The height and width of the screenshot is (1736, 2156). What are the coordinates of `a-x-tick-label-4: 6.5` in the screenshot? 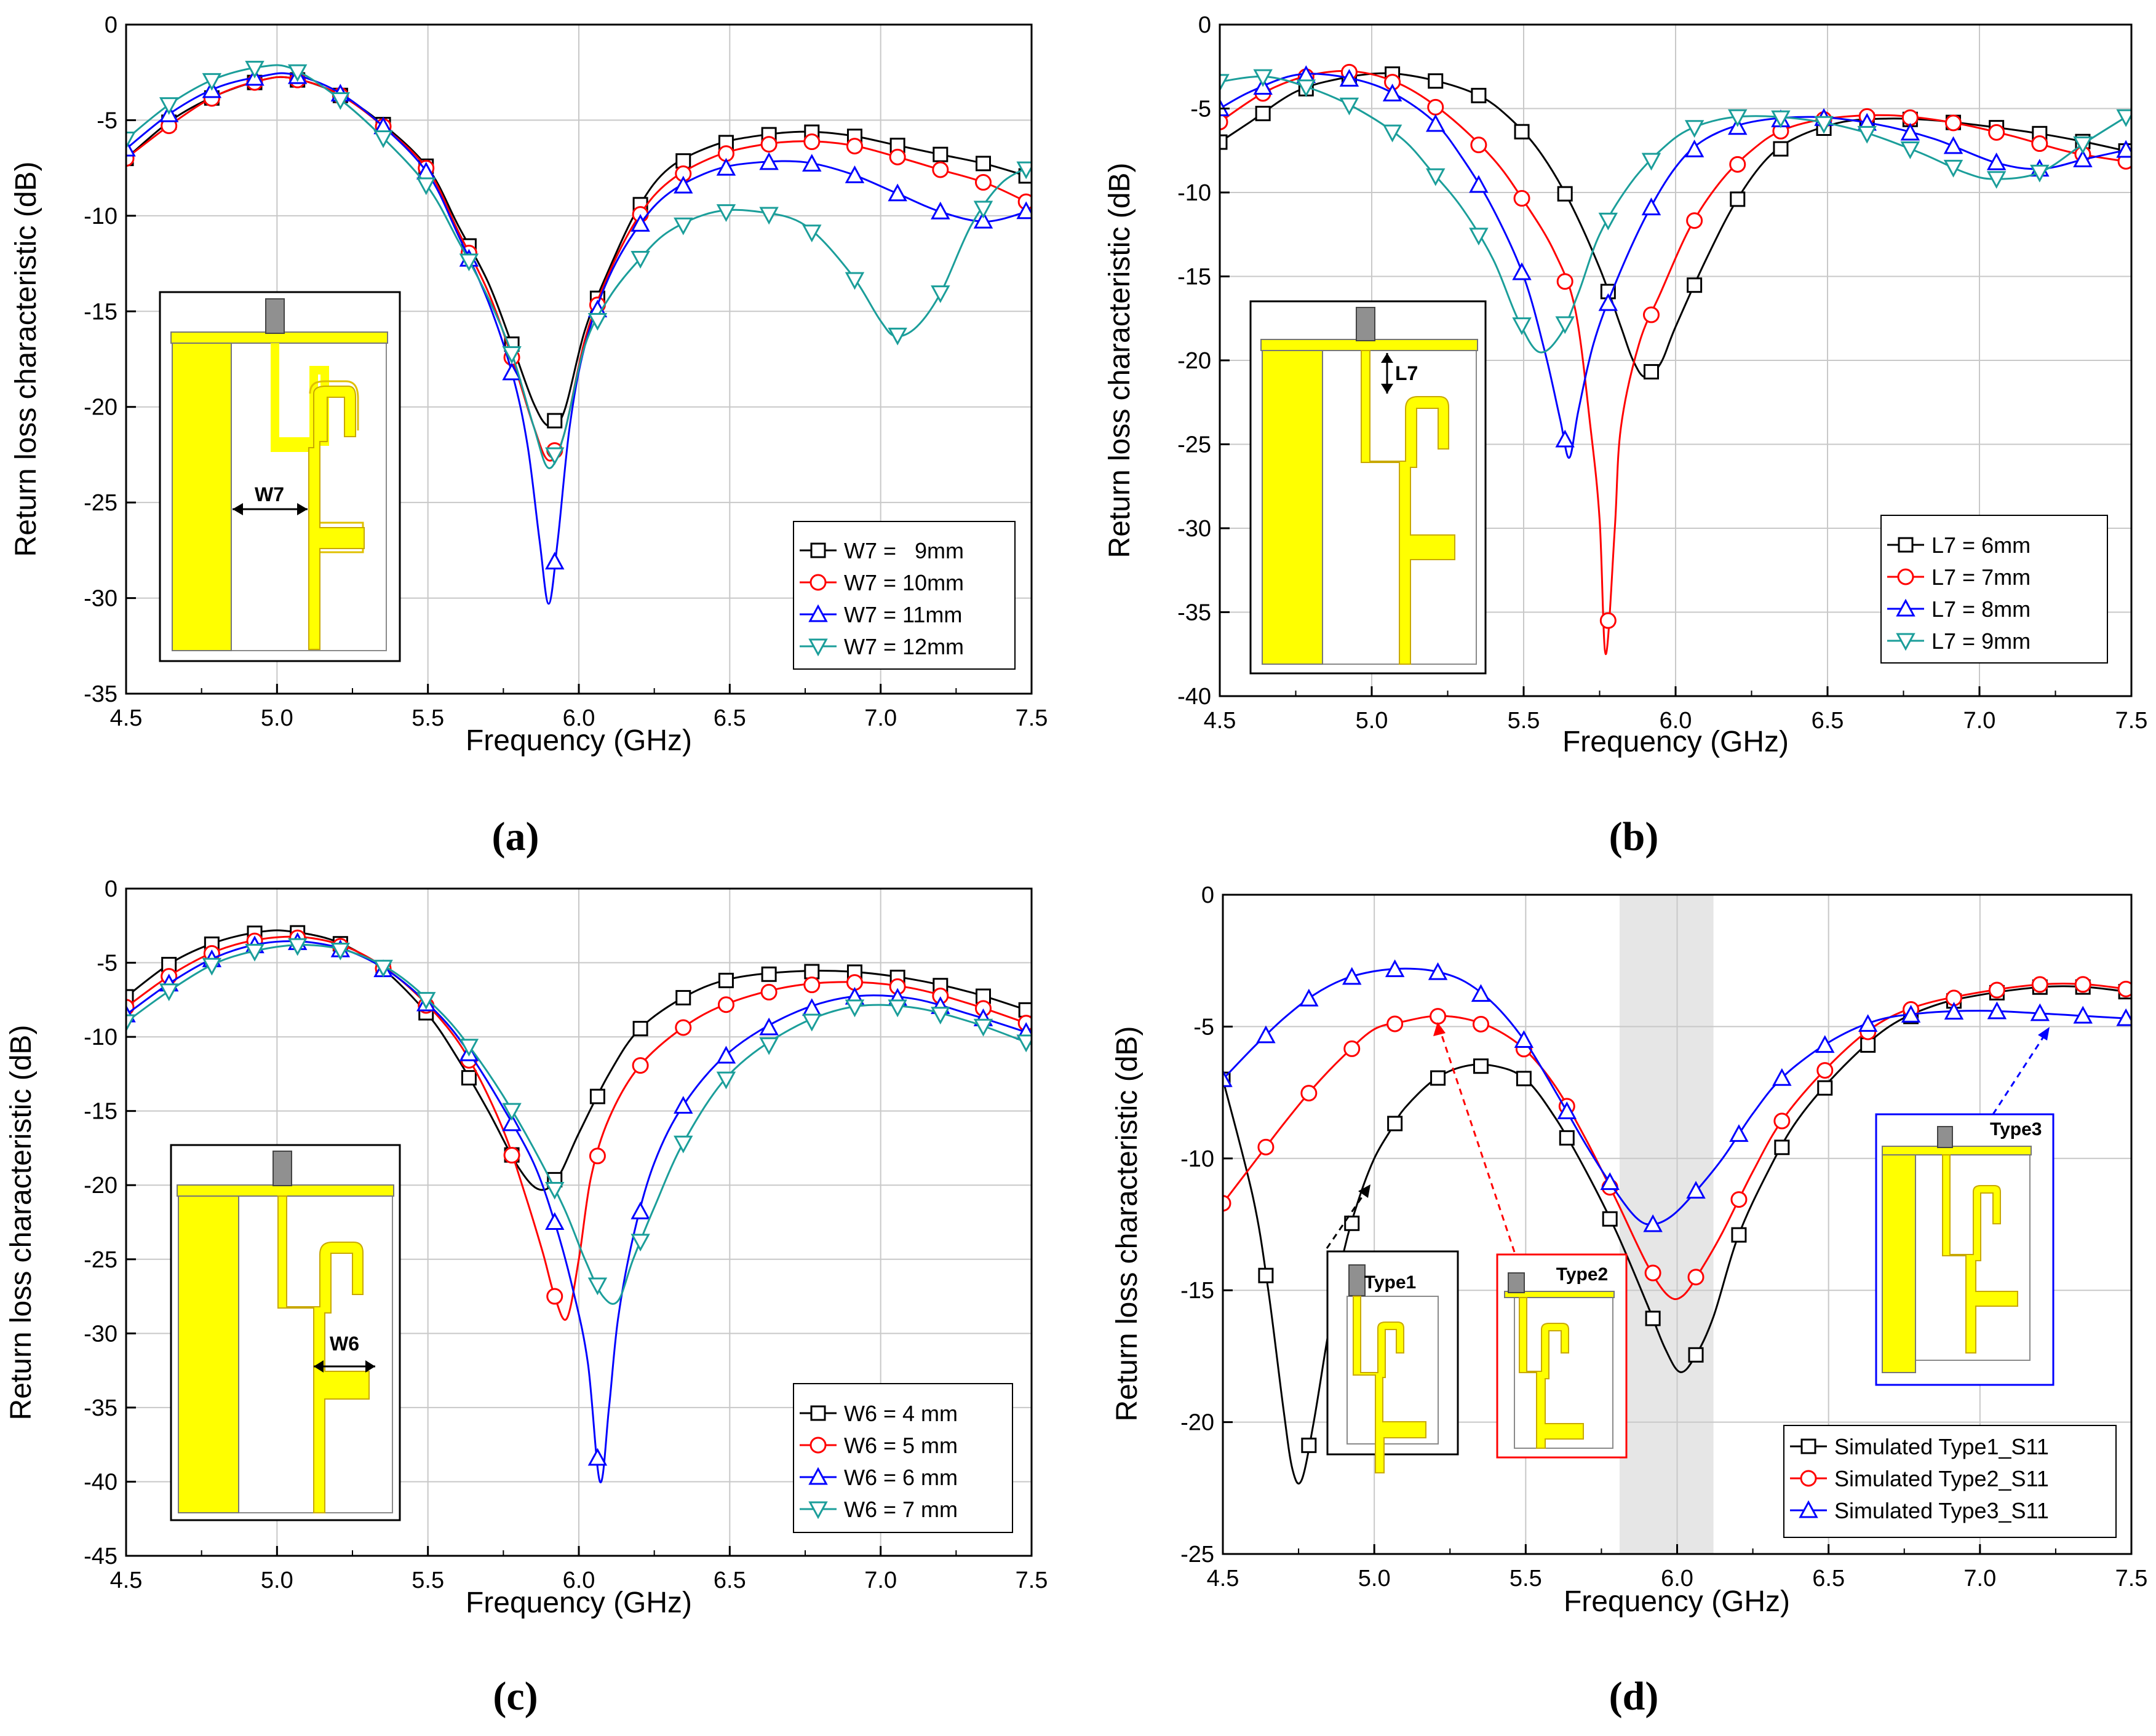 It's located at (730, 718).